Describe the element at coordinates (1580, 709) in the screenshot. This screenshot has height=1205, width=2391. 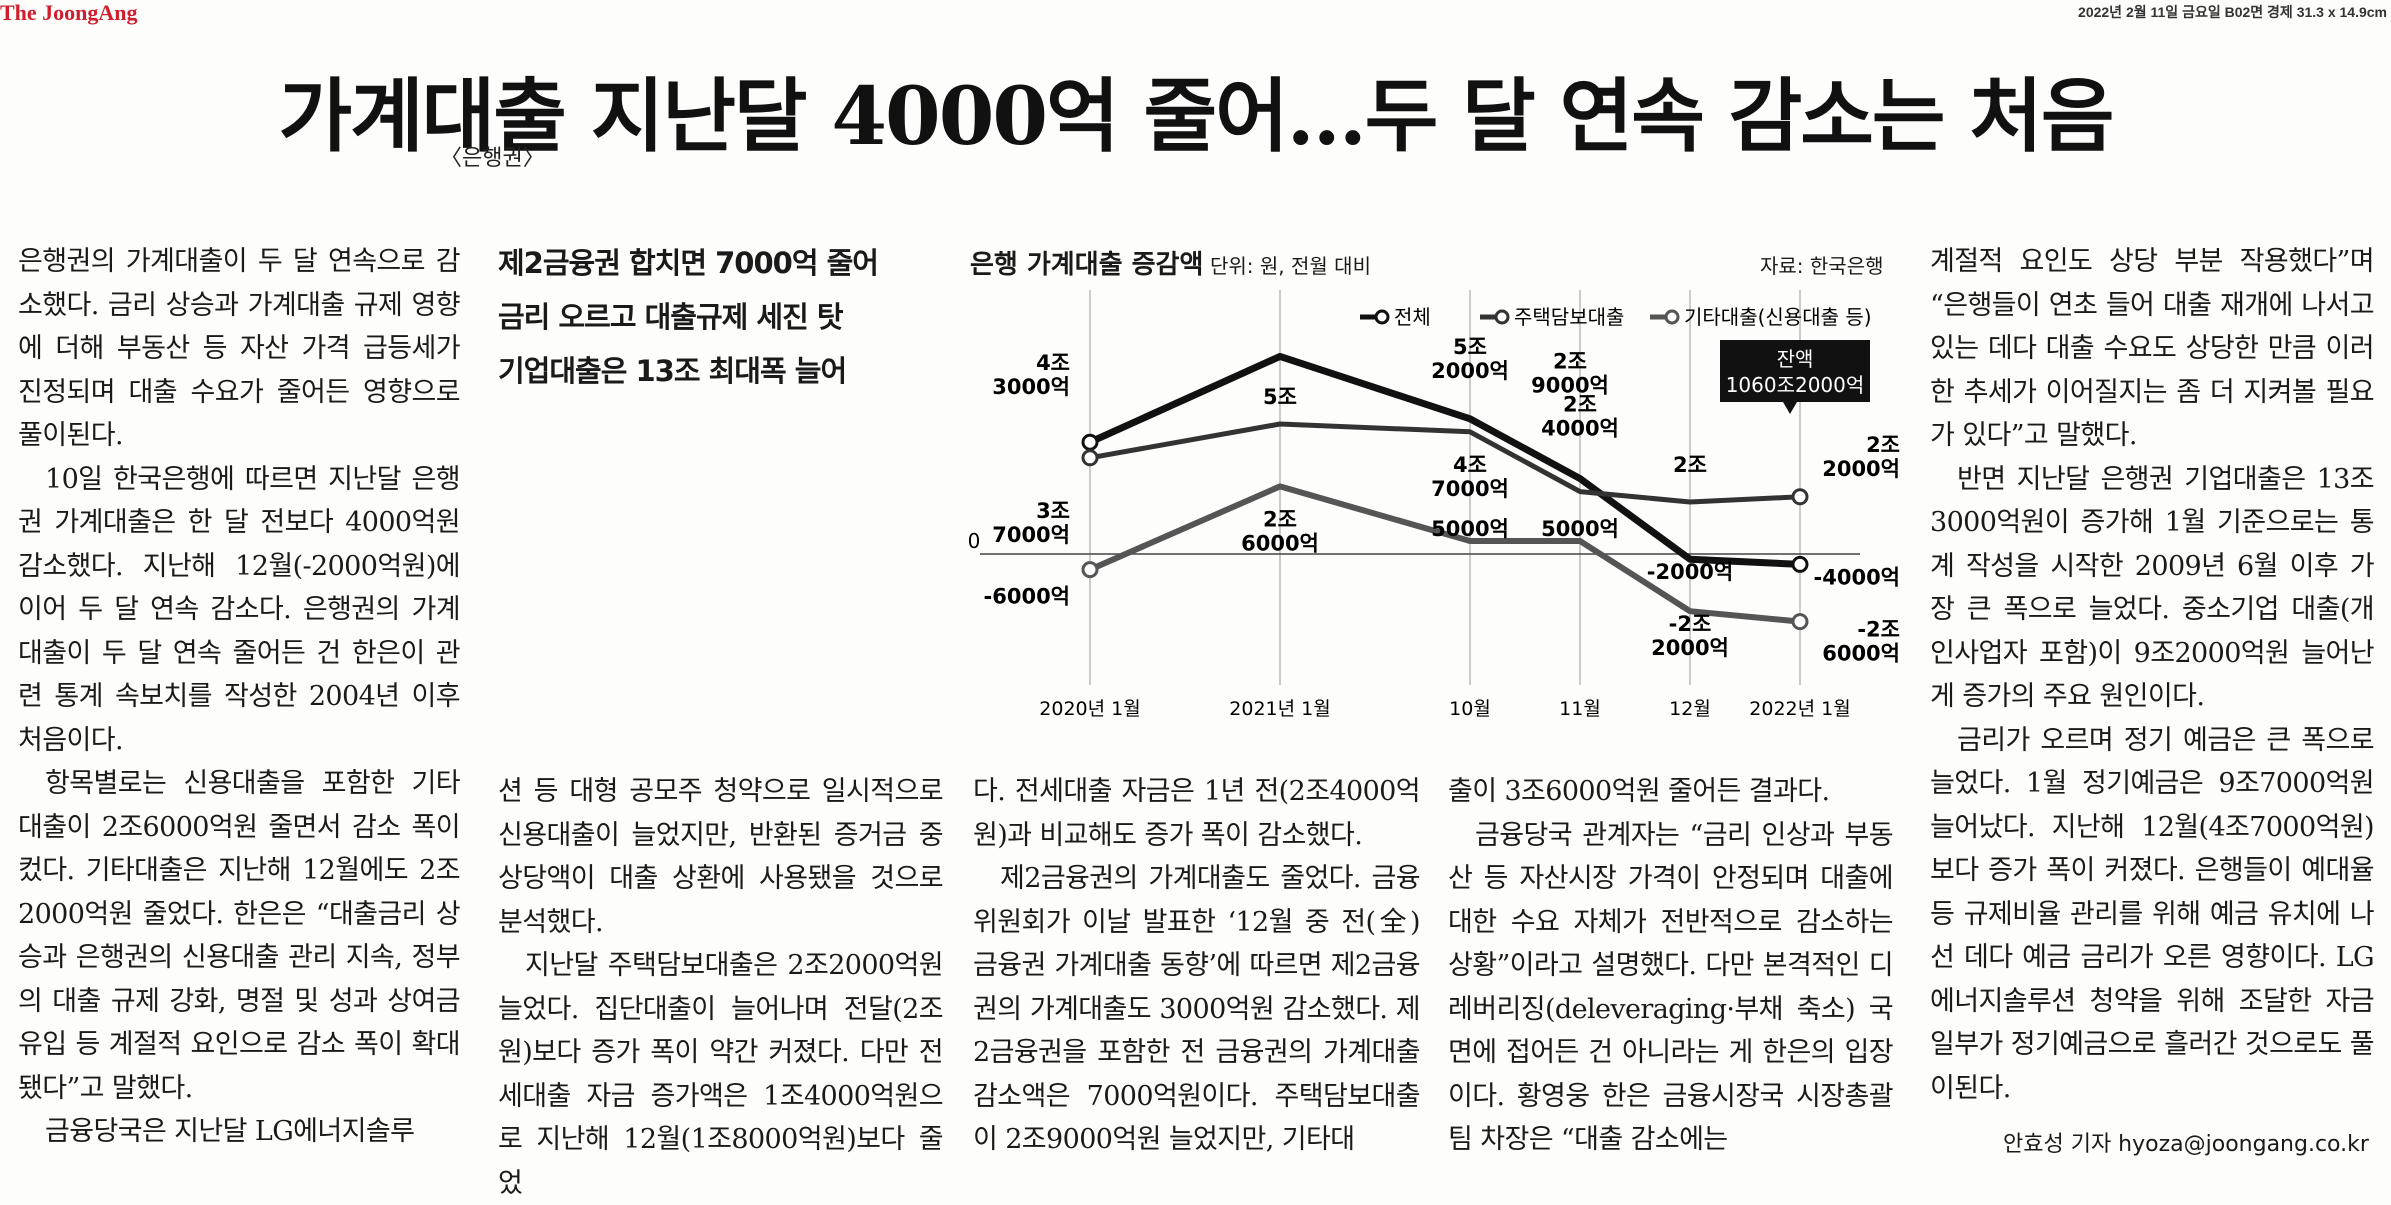
I see `x-tick-label: 11월` at that location.